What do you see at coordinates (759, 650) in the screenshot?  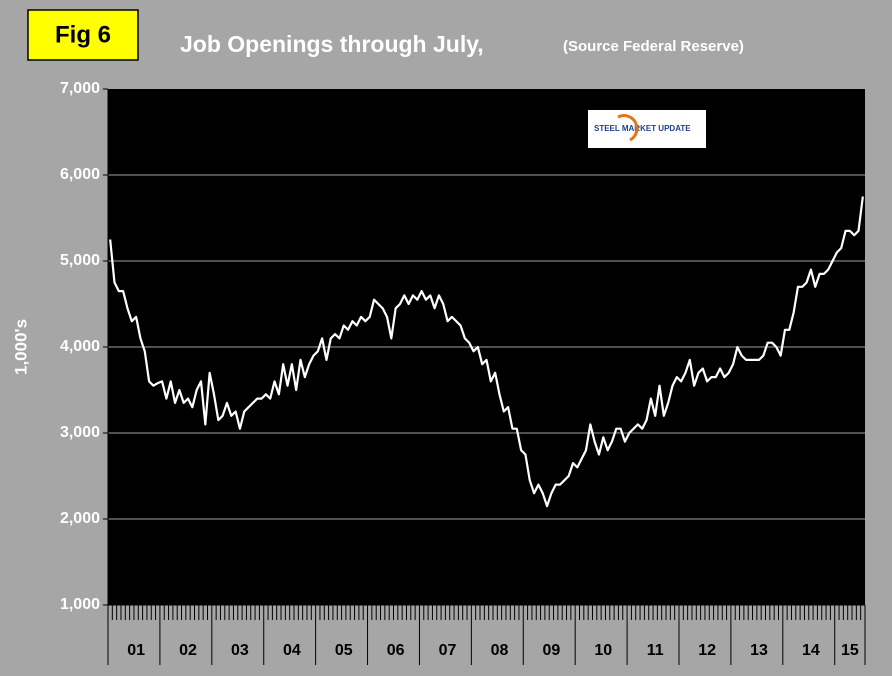 I see `x-tick-label: 13` at bounding box center [759, 650].